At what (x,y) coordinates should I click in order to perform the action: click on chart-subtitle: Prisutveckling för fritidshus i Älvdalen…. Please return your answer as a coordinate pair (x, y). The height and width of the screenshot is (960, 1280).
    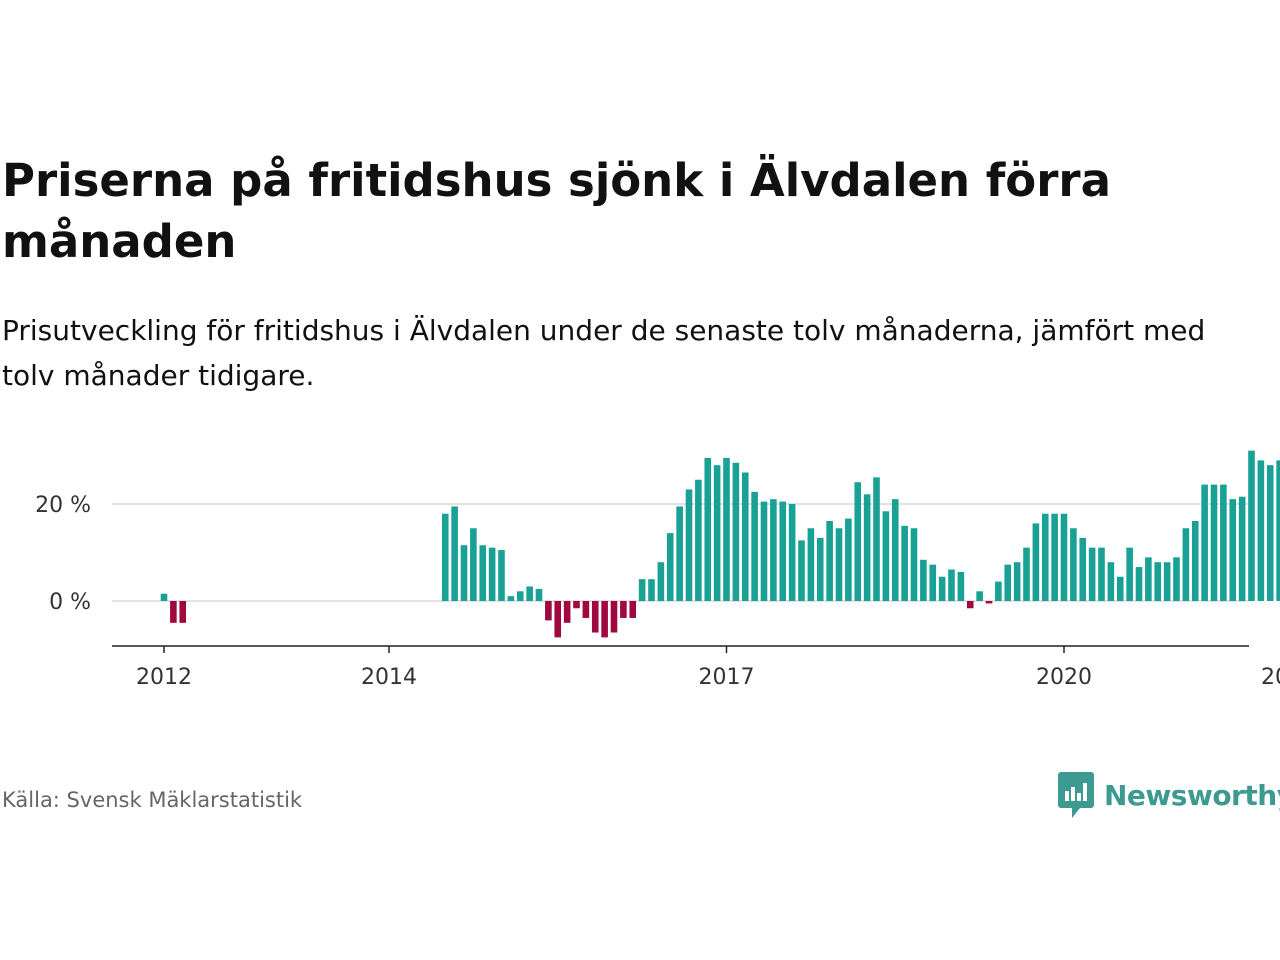
    Looking at the image, I should click on (604, 353).